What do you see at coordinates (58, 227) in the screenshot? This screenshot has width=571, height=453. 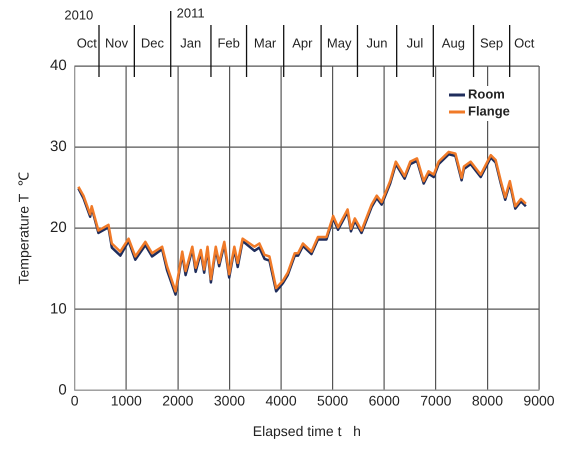 I see `y-tick-label: 20` at bounding box center [58, 227].